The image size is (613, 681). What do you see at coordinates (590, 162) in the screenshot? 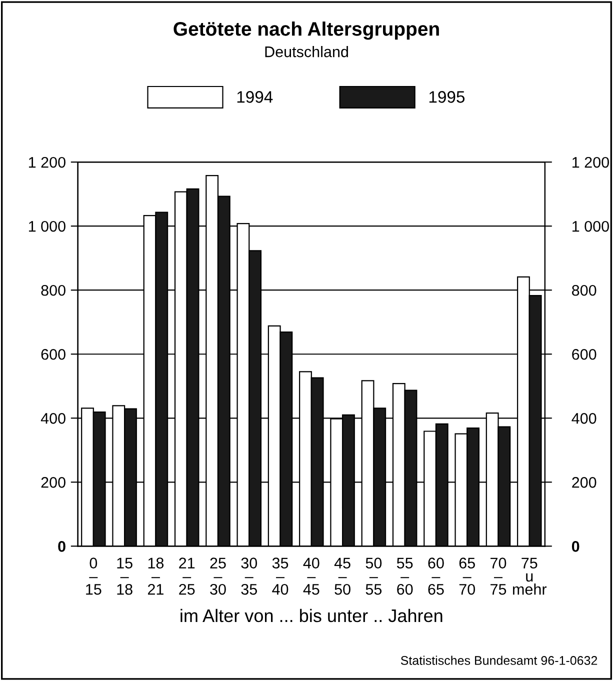
I see `y2-tick-label: 1 200` at bounding box center [590, 162].